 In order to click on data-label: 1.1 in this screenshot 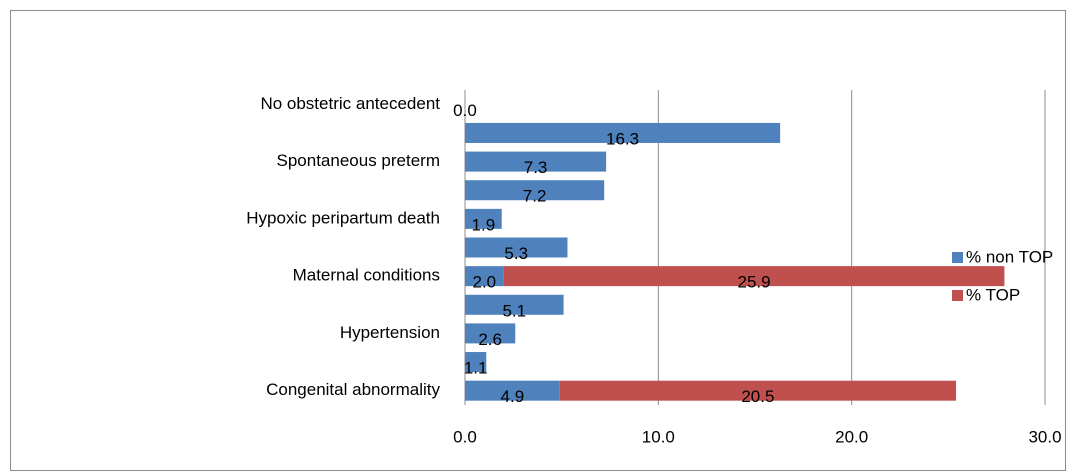, I will do `click(476, 368)`.